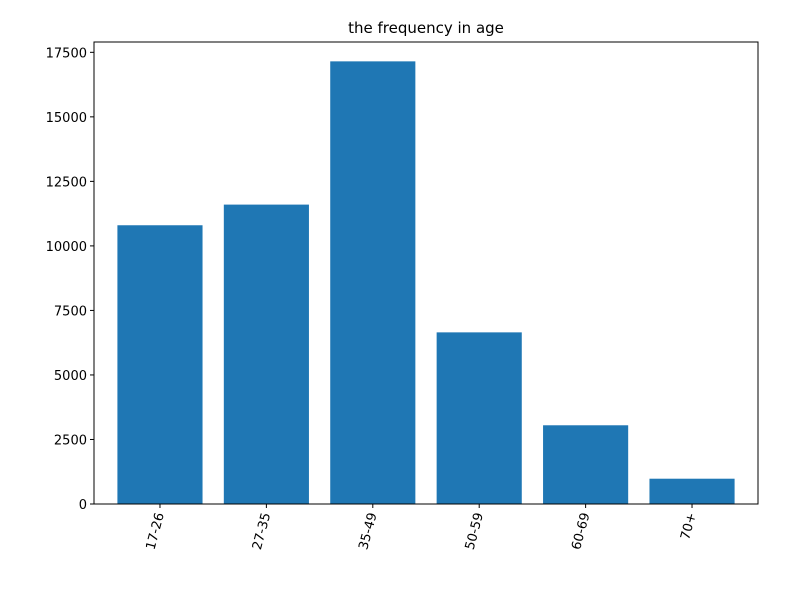 This screenshot has height=598, width=800. What do you see at coordinates (422, 528) in the screenshot?
I see `x-axis: 17-26 27-35 35-49 50-59 60-69 70+` at bounding box center [422, 528].